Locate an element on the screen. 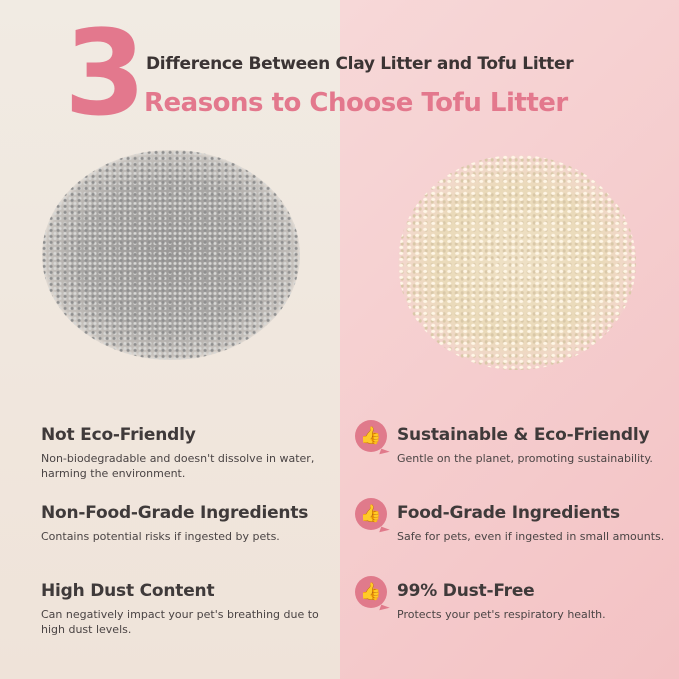 This screenshot has width=679, height=679. tofu-heading: Sustainable & Eco-Friendly is located at coordinates (523, 435).